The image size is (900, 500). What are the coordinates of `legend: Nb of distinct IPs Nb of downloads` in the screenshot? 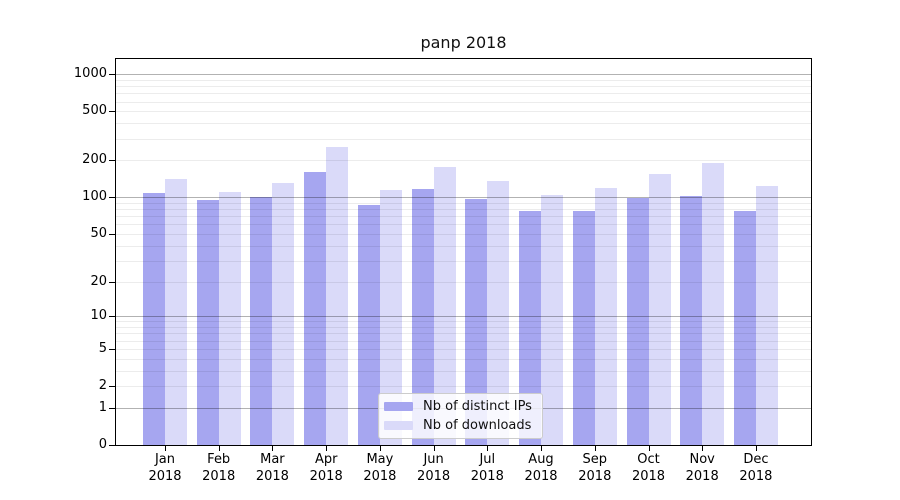 It's located at (460, 416).